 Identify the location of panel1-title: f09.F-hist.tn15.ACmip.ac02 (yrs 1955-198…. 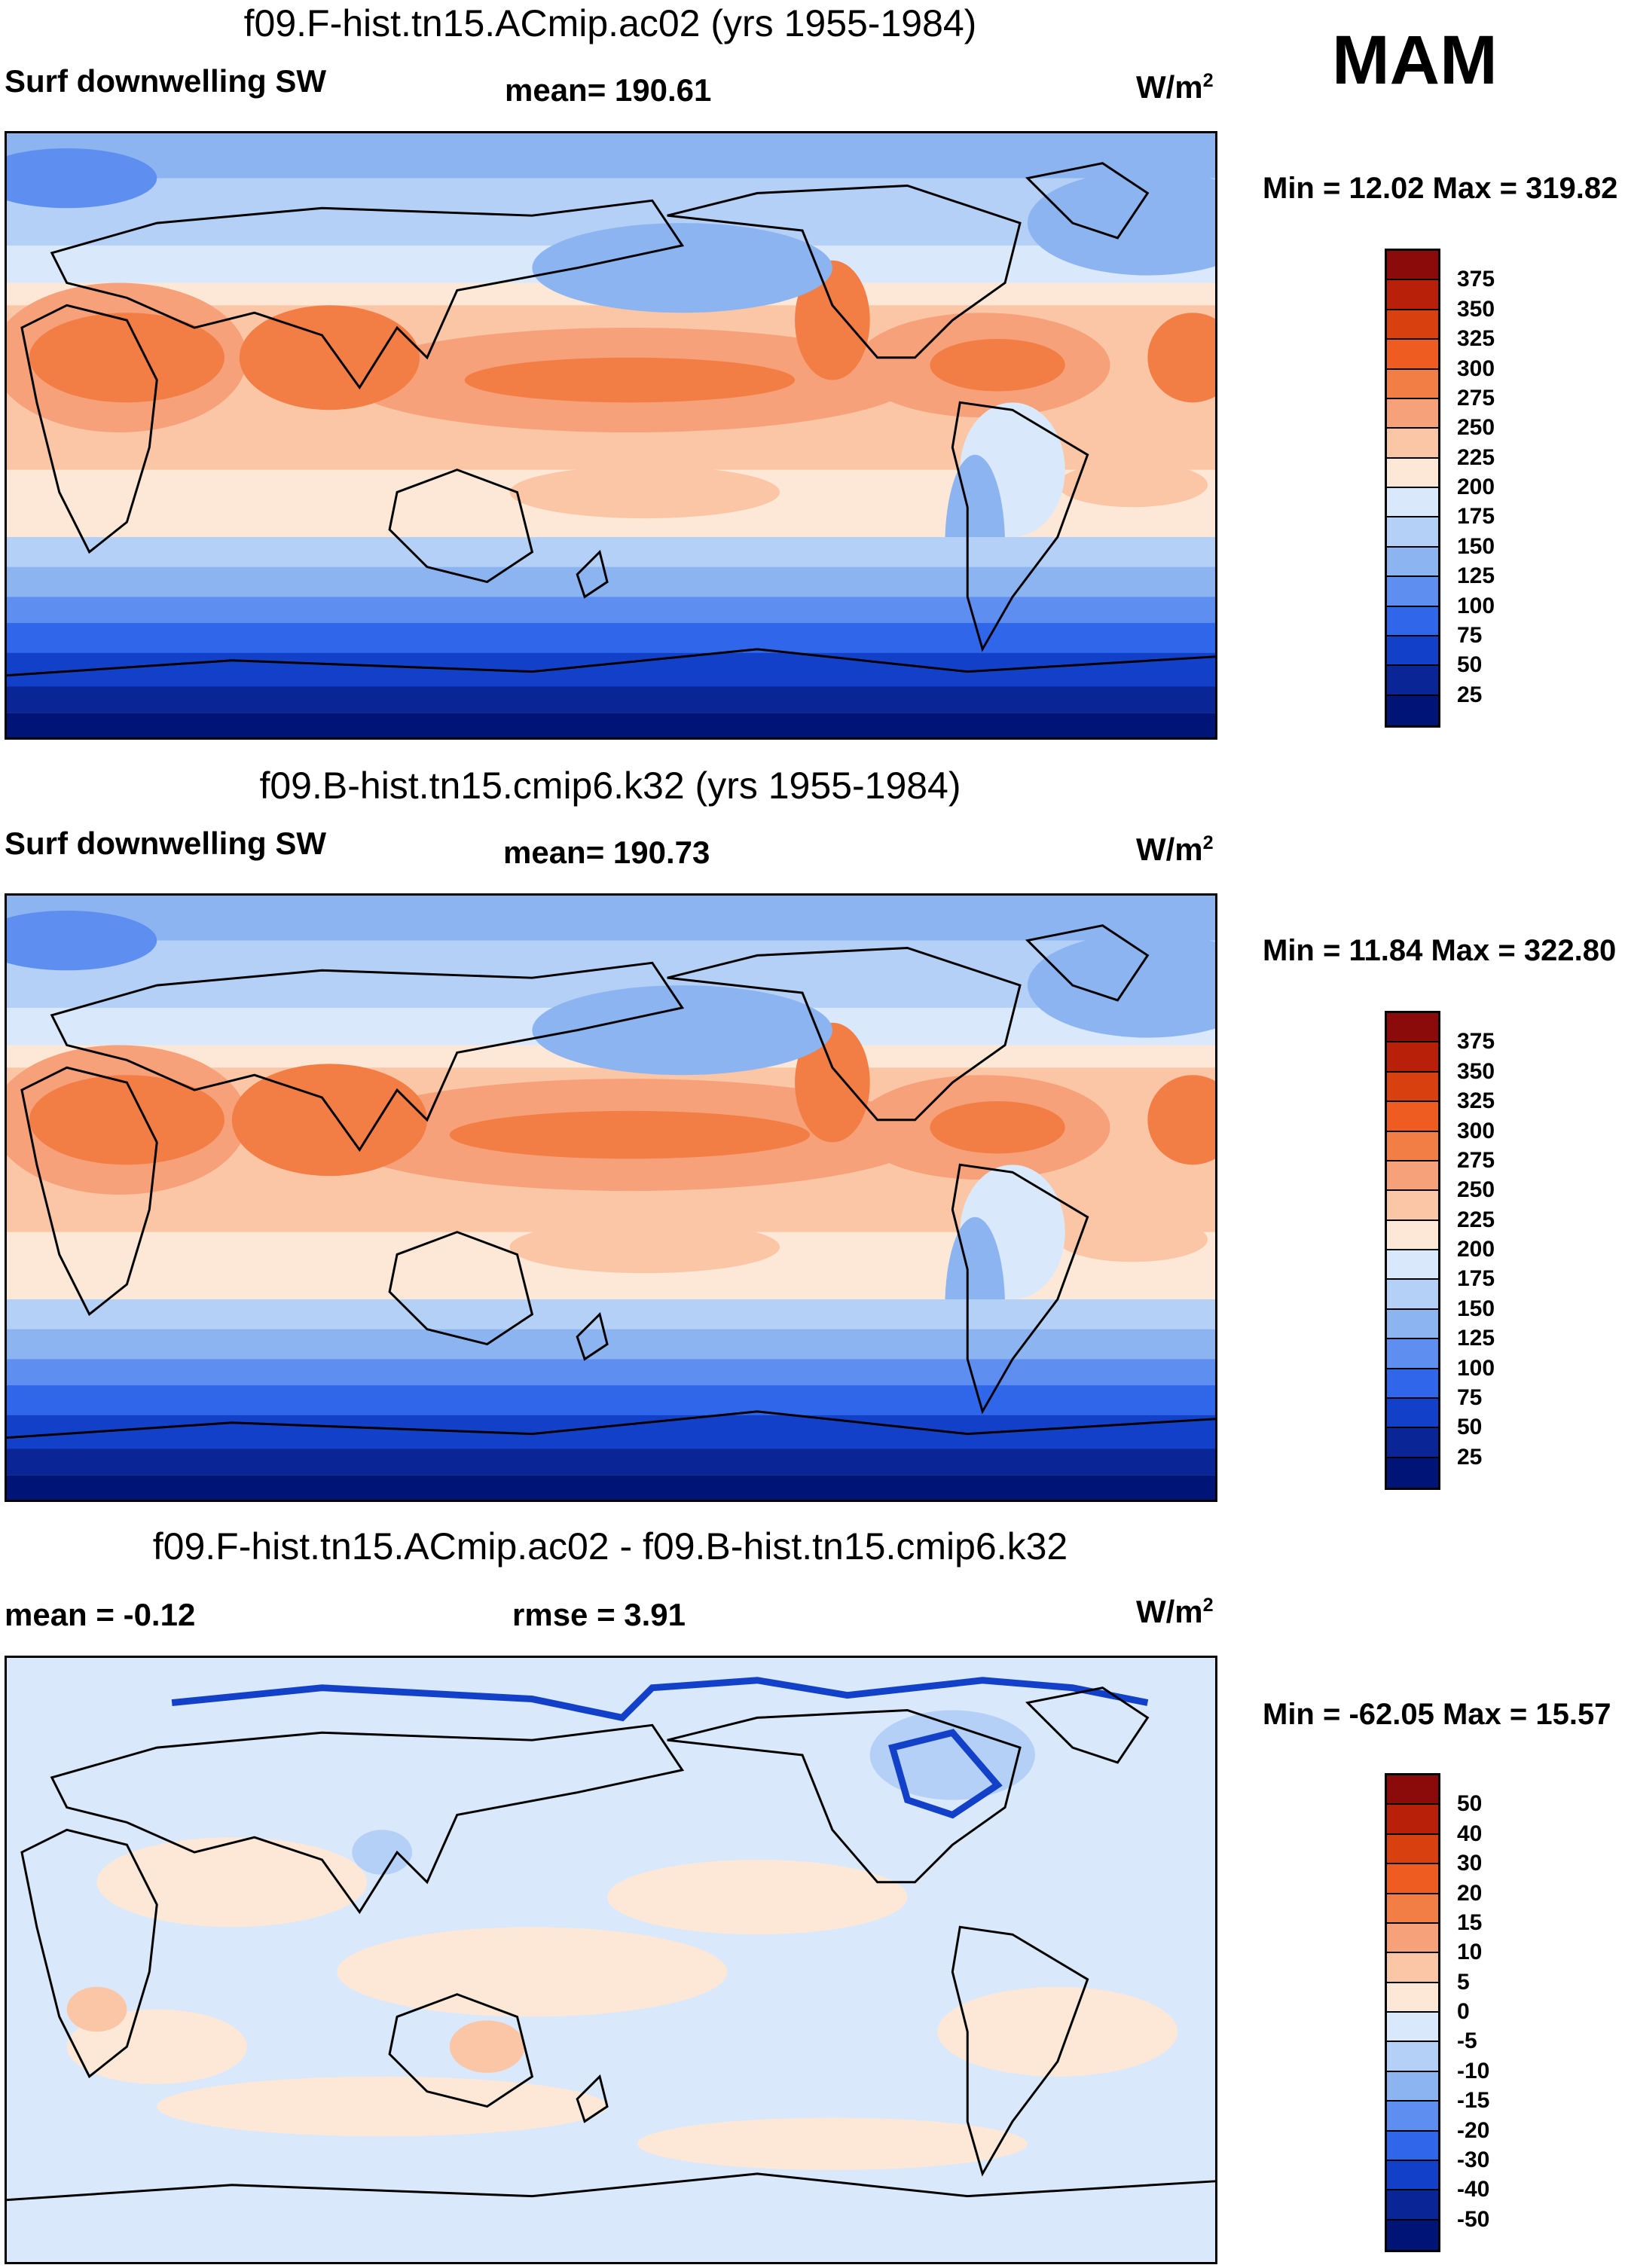
(610, 23).